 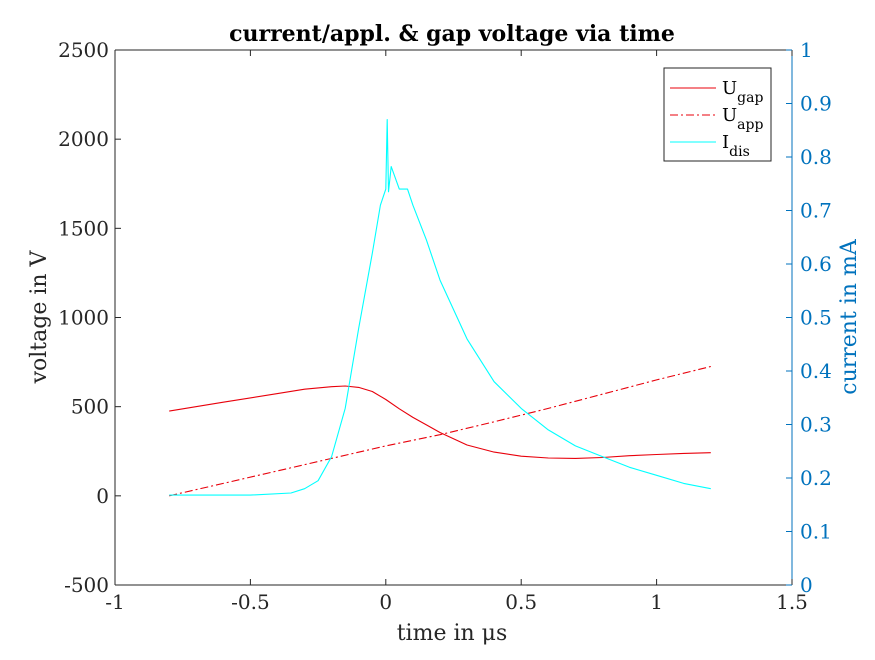 I want to click on y-right-tick-label: 0.6, so click(x=816, y=264).